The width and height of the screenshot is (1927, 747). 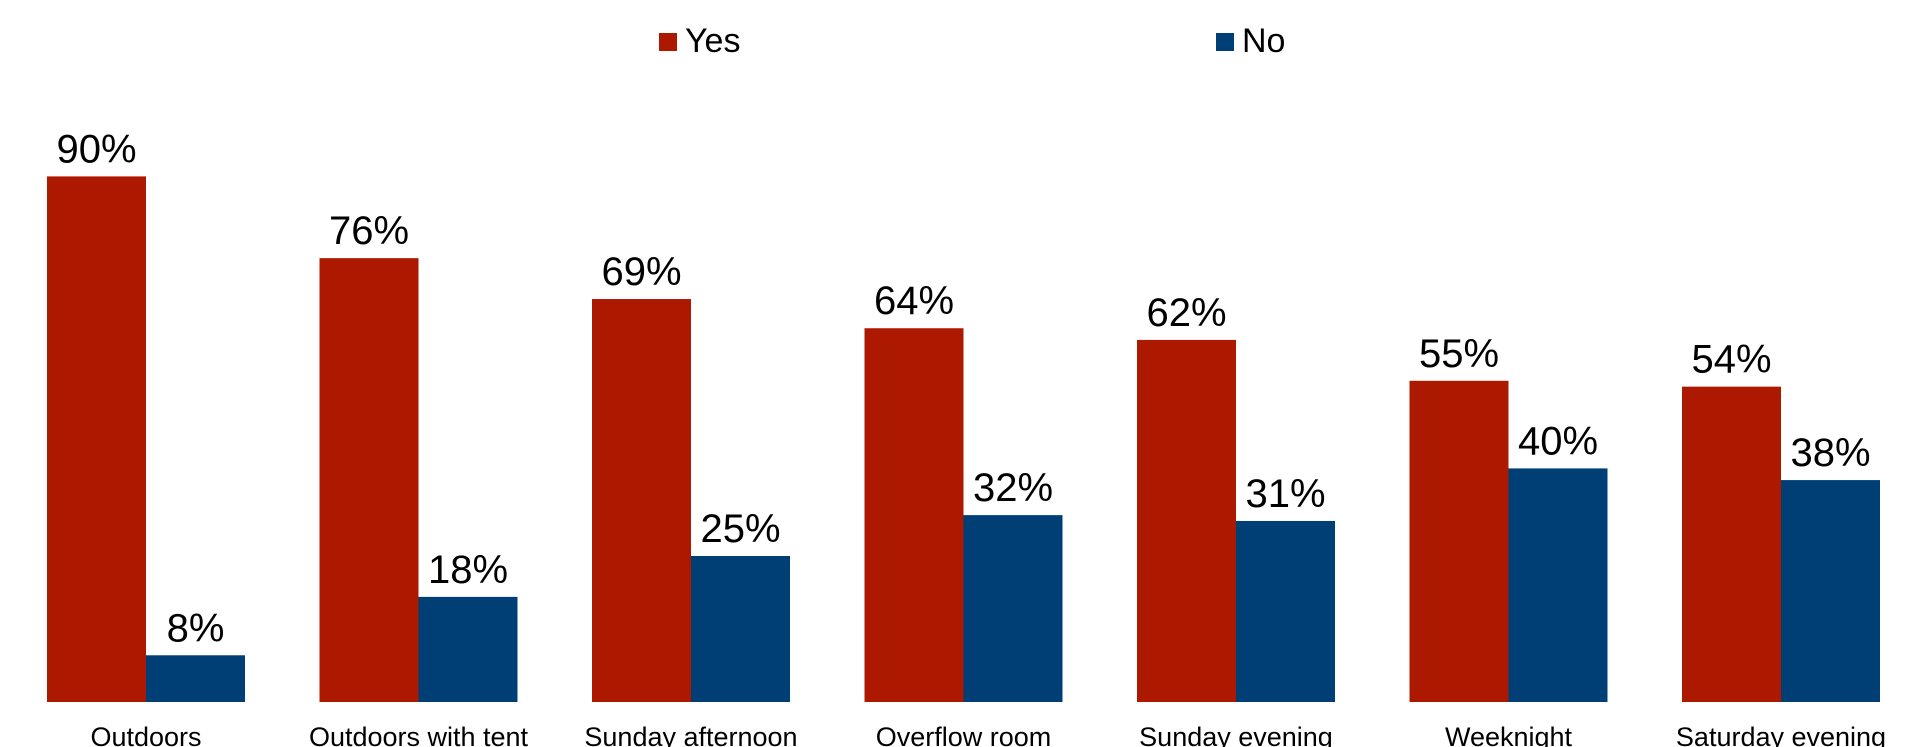 I want to click on data-label-no-2: 25%, so click(x=740, y=529).